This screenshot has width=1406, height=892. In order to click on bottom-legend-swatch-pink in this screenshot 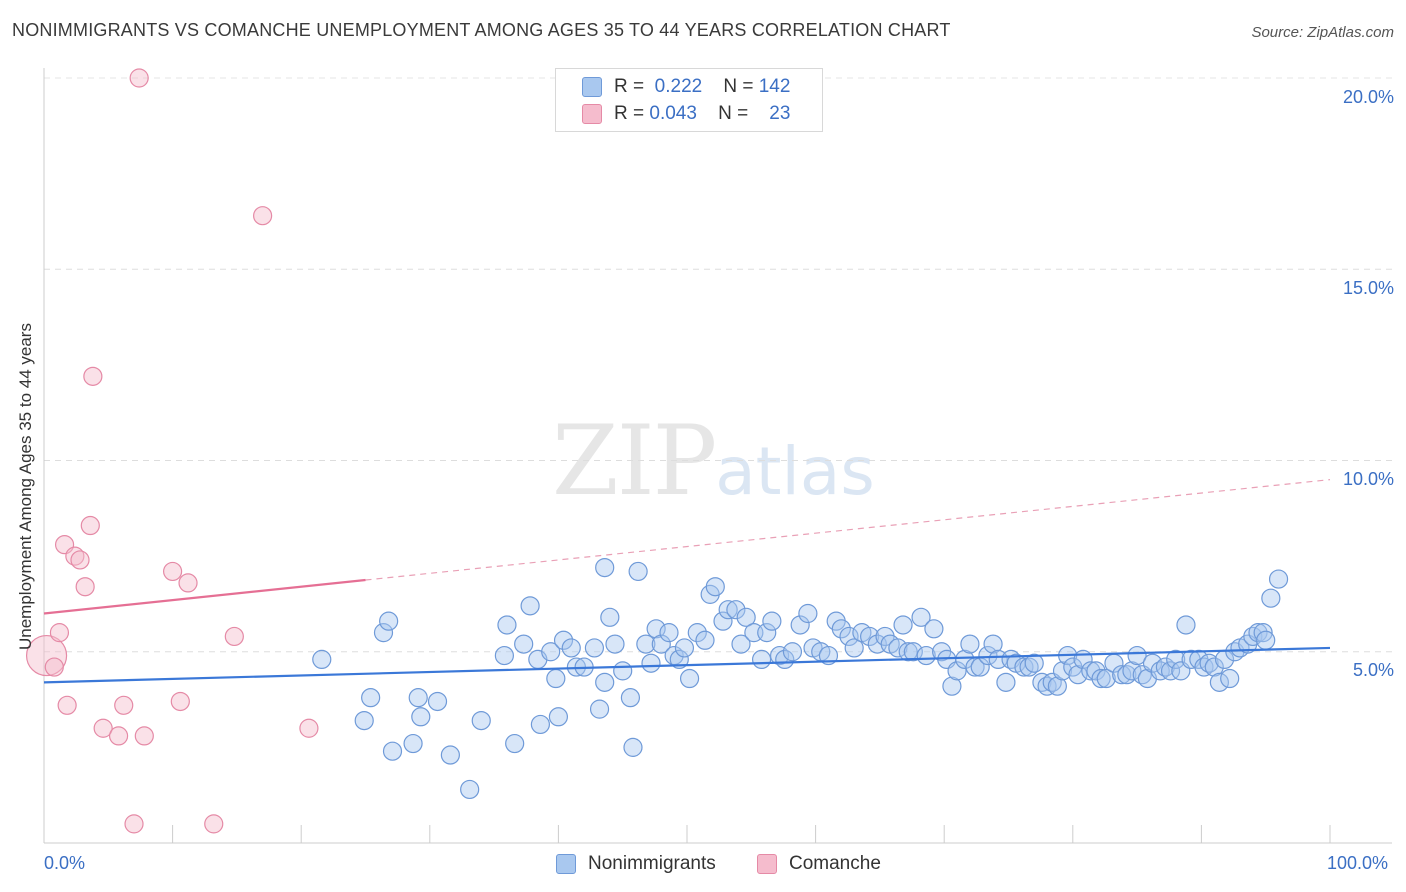, I will do `click(767, 864)`.